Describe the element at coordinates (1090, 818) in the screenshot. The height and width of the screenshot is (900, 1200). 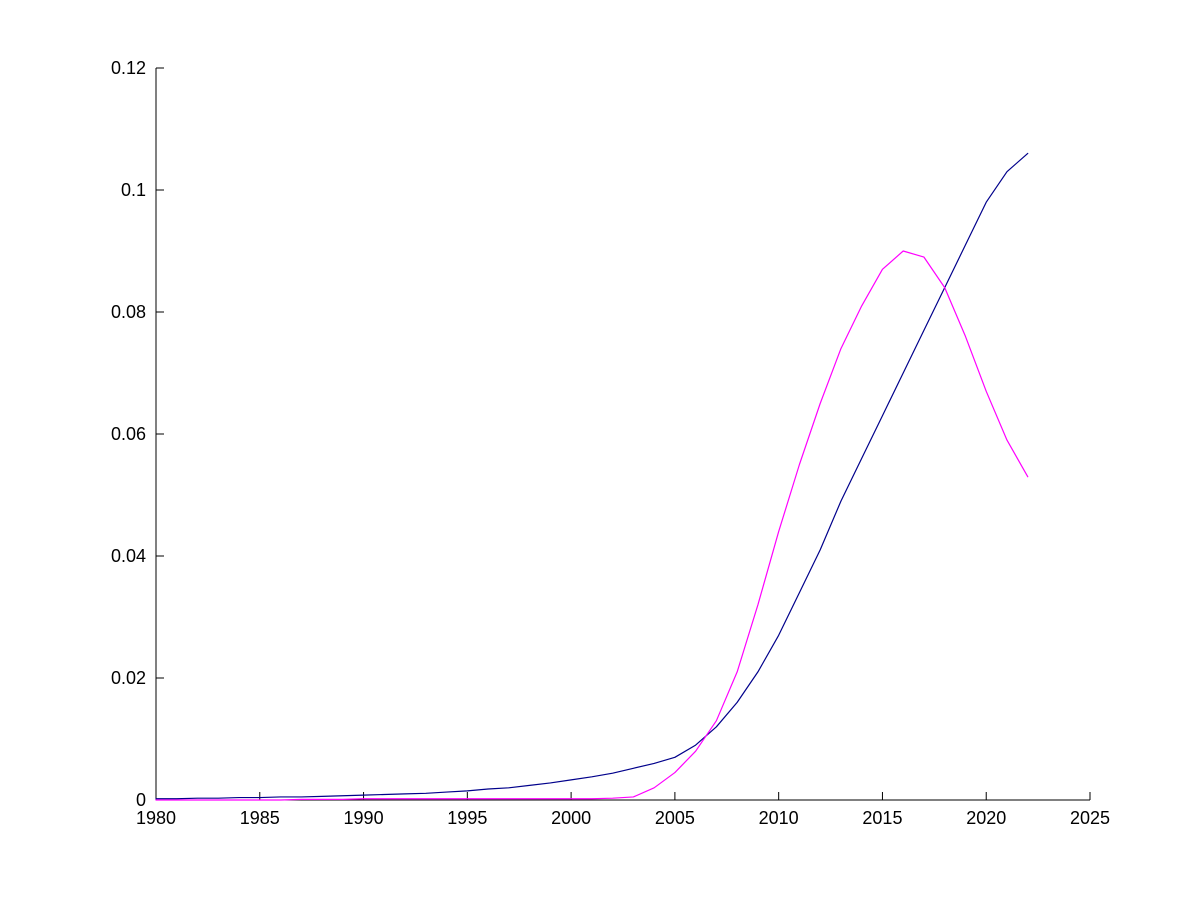
I see `x-tick-label: 2025` at that location.